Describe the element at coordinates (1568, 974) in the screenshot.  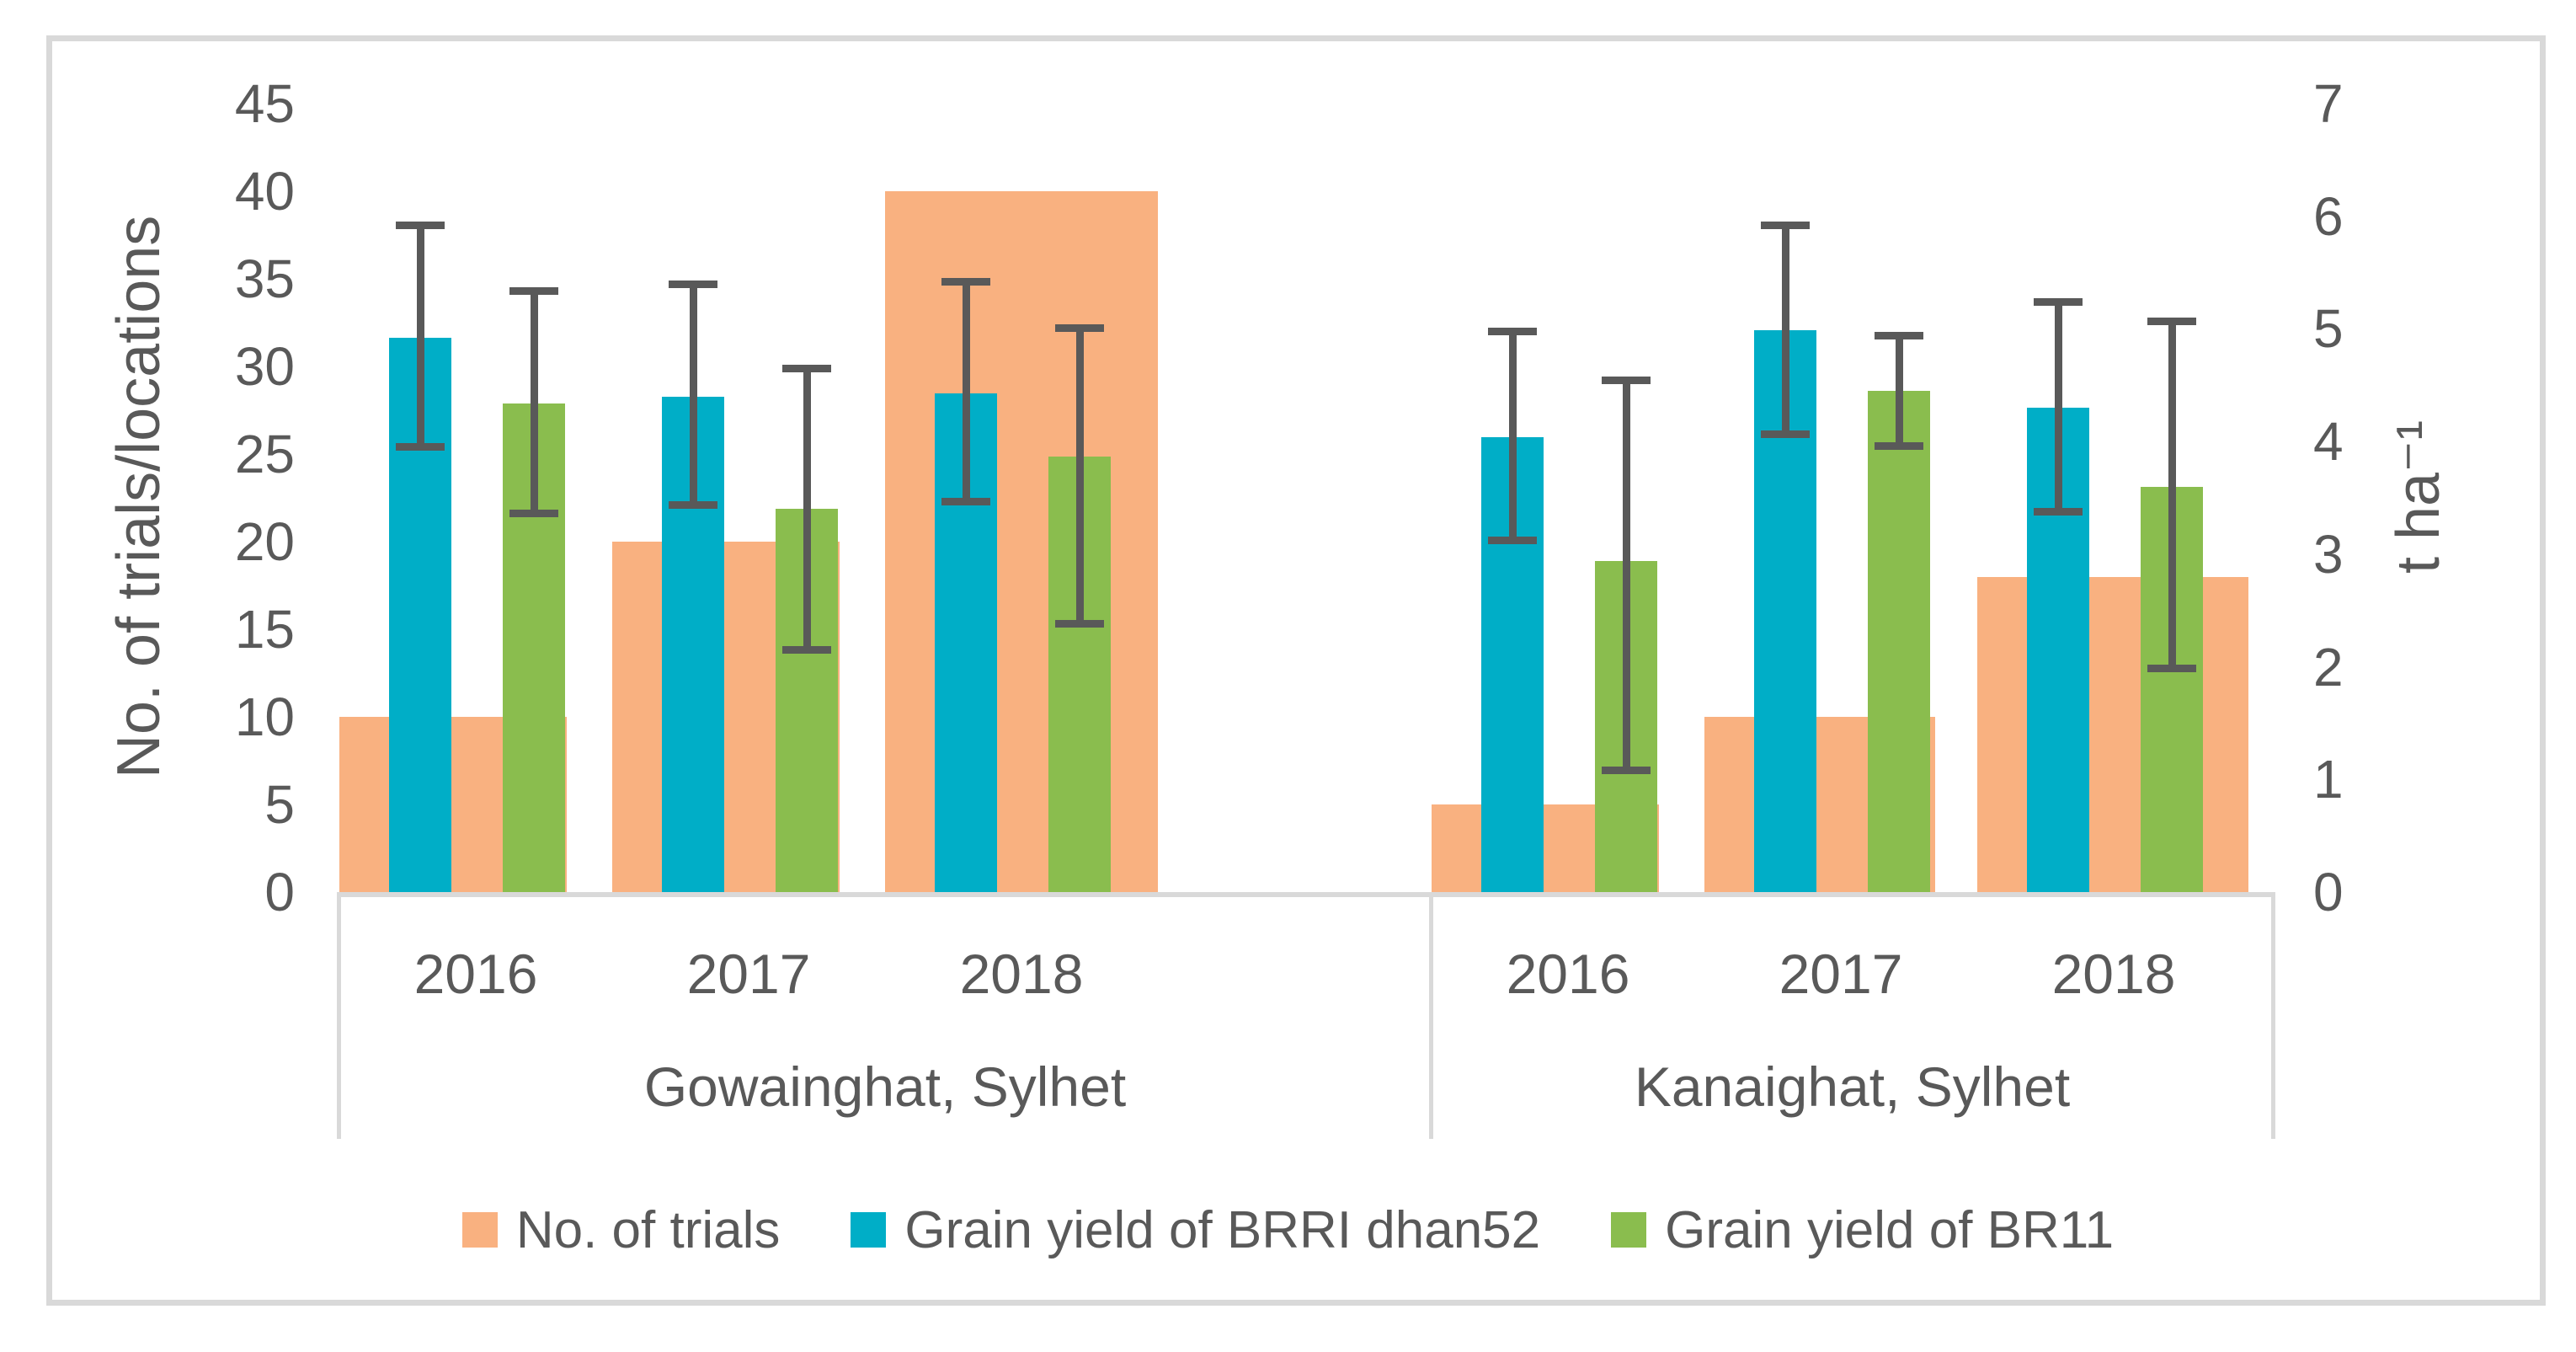
I see `year-label-Kanaighat-2016: 2016` at that location.